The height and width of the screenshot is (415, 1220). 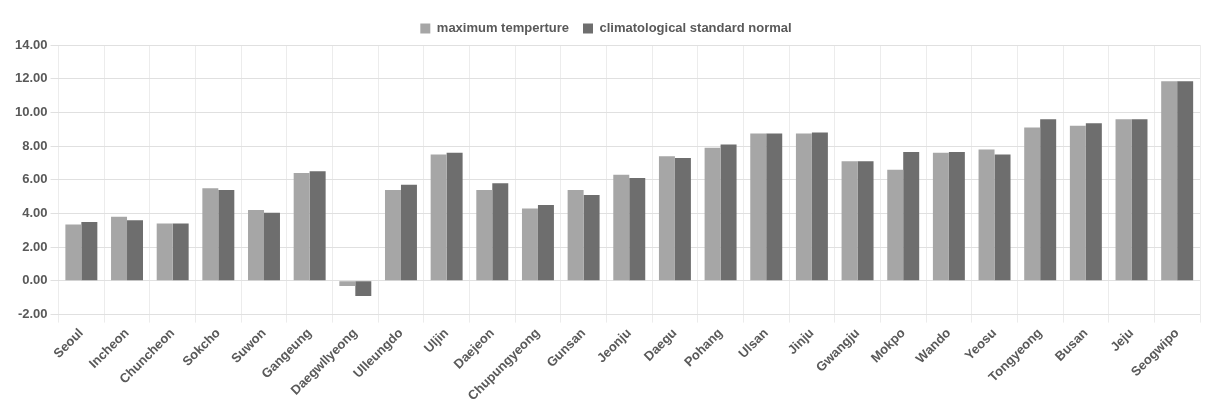 What do you see at coordinates (35, 179) in the screenshot?
I see `y-tick-label: 6.00` at bounding box center [35, 179].